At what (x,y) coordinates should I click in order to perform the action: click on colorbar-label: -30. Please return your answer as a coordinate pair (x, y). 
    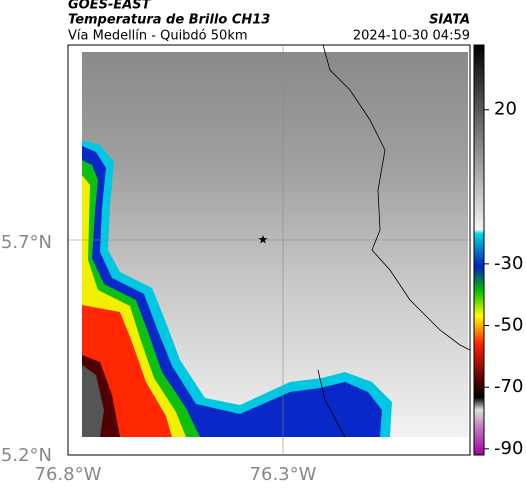
    Looking at the image, I should click on (508, 263).